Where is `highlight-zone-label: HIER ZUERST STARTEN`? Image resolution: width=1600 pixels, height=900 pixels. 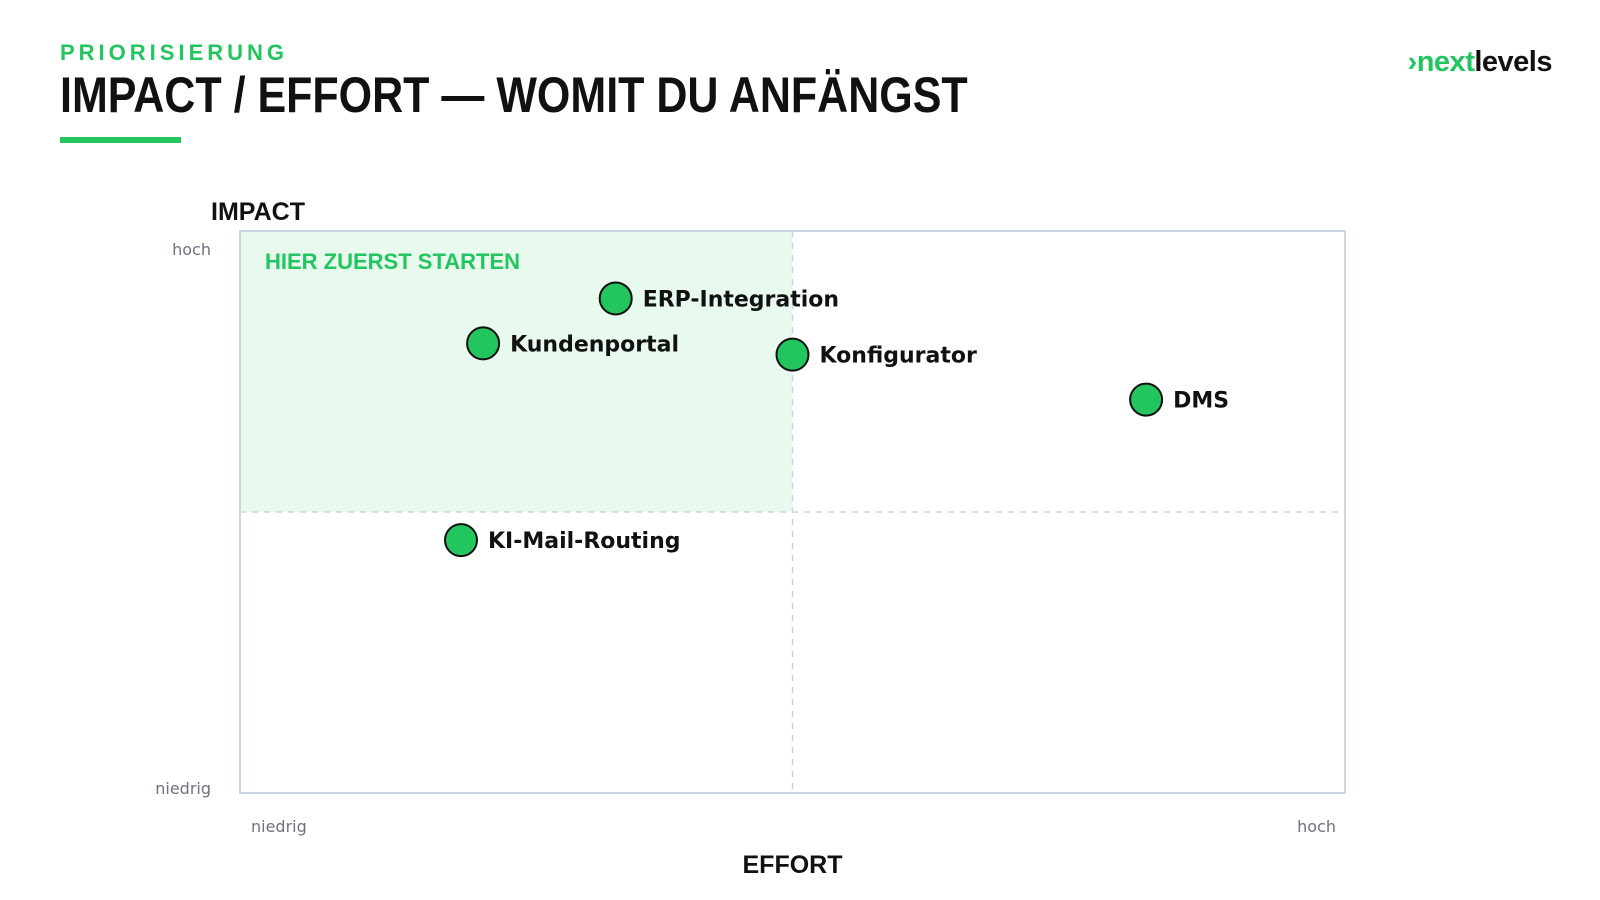
highlight-zone-label: HIER ZUERST STARTEN is located at coordinates (392, 261).